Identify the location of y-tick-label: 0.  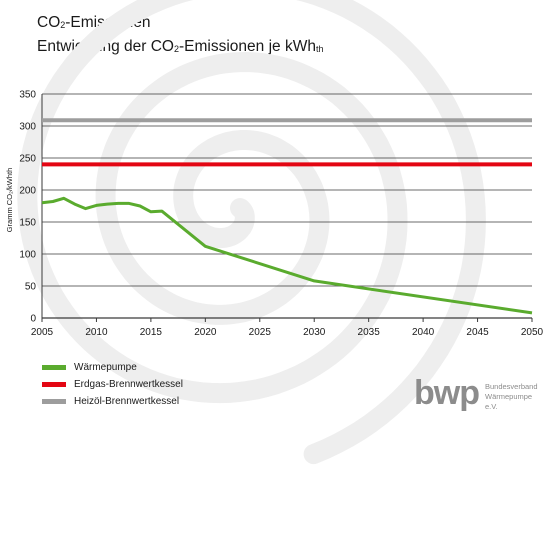
(33, 319).